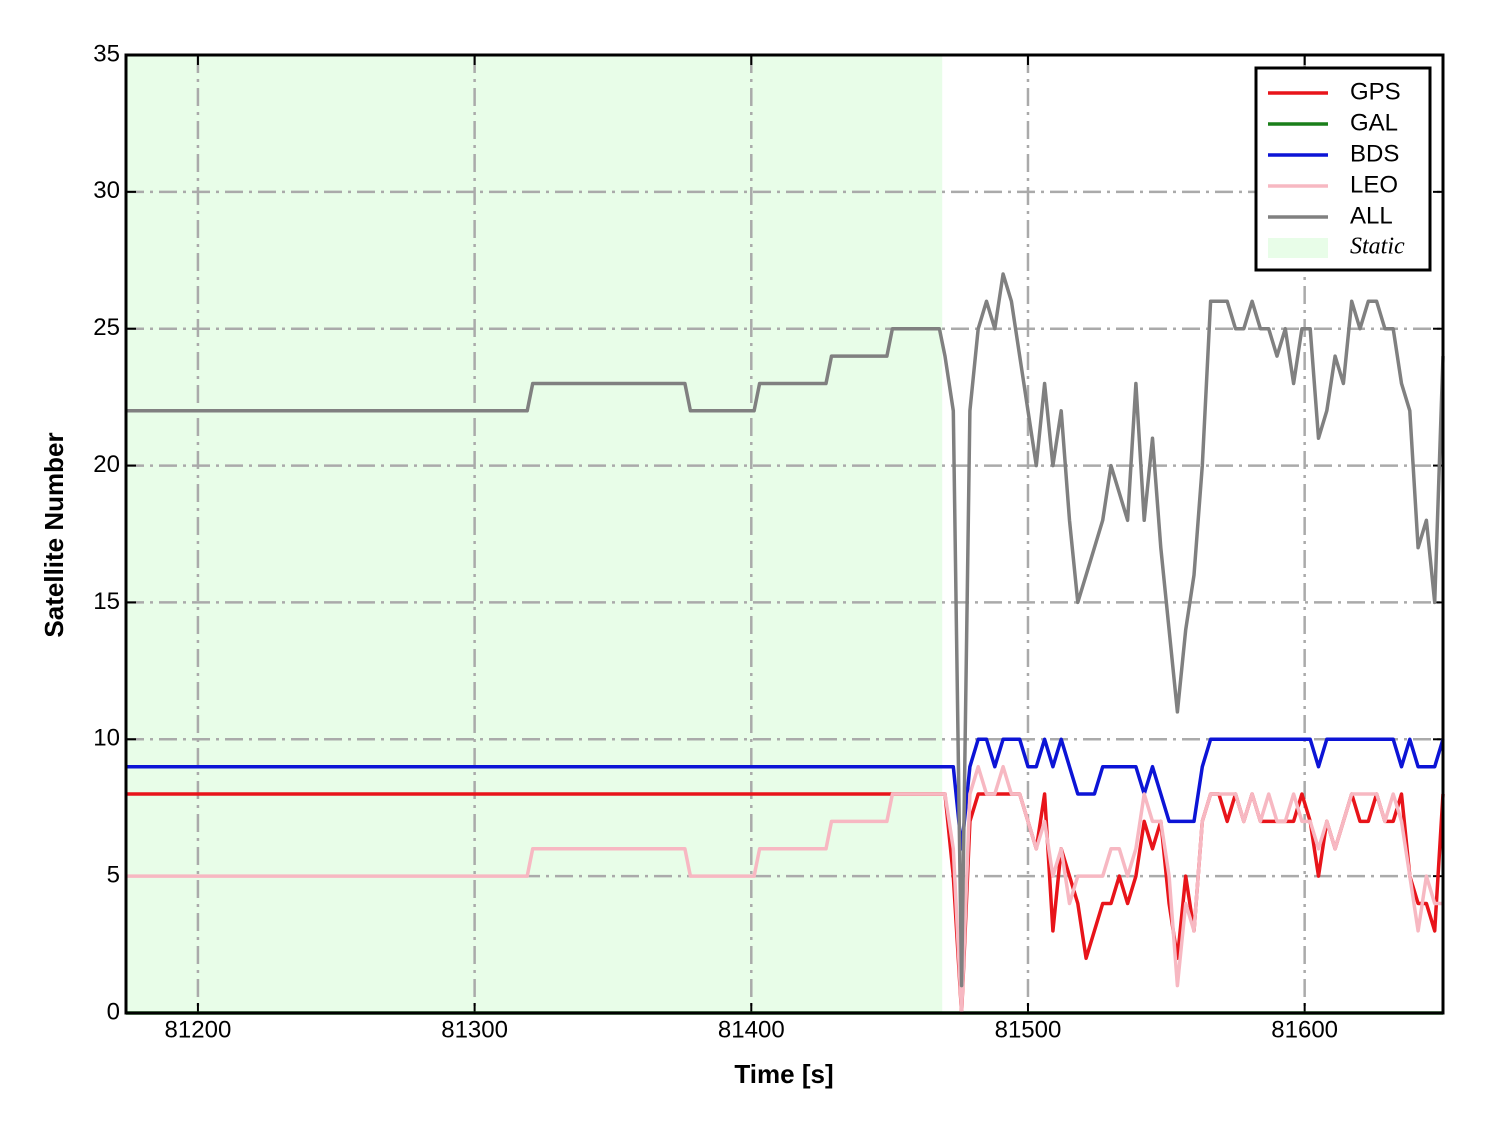  Describe the element at coordinates (1375, 91) in the screenshot. I see `legend-label: GPS` at that location.